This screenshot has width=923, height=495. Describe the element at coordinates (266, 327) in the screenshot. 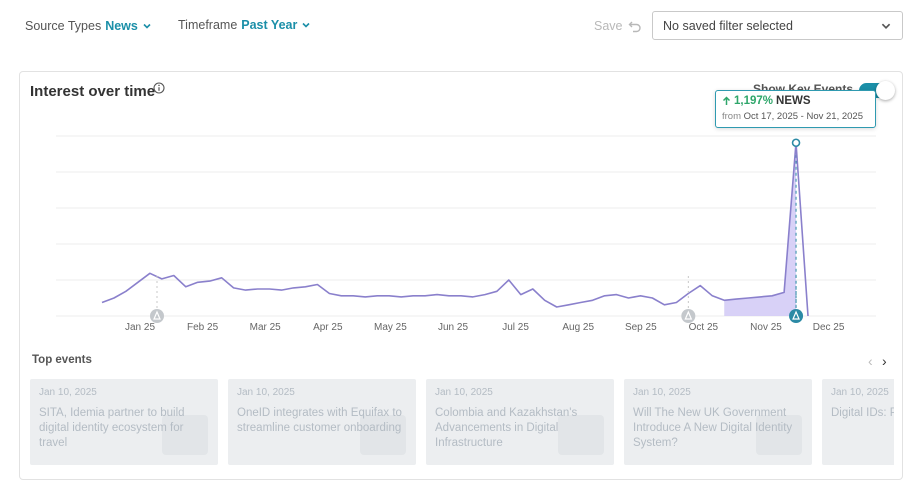

I see `x-tick-label: Mar 25` at that location.